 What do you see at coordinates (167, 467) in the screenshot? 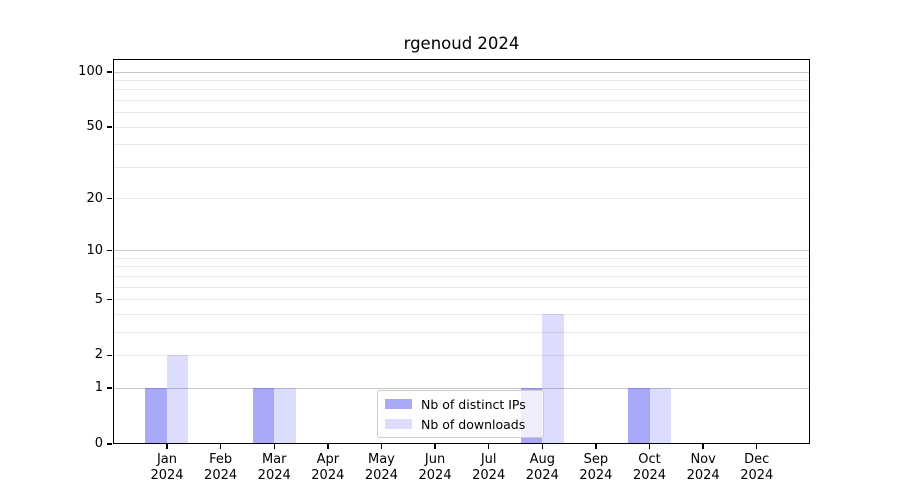
I see `x-tick-label-jan-2024: Jan 2024` at bounding box center [167, 467].